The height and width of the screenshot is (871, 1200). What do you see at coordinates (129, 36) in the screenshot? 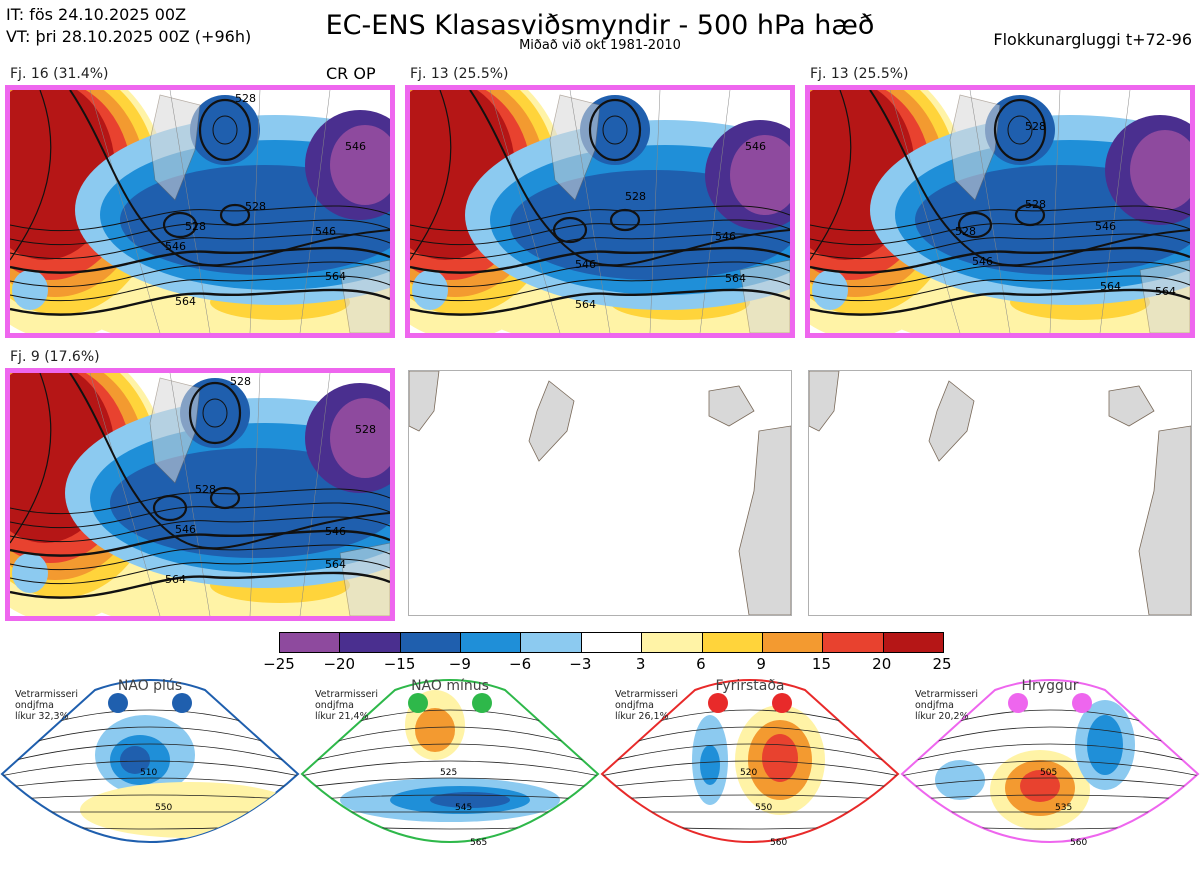
I see `valid-time: VT: þri 28.10.2025 00Z (+96h)` at bounding box center [129, 36].